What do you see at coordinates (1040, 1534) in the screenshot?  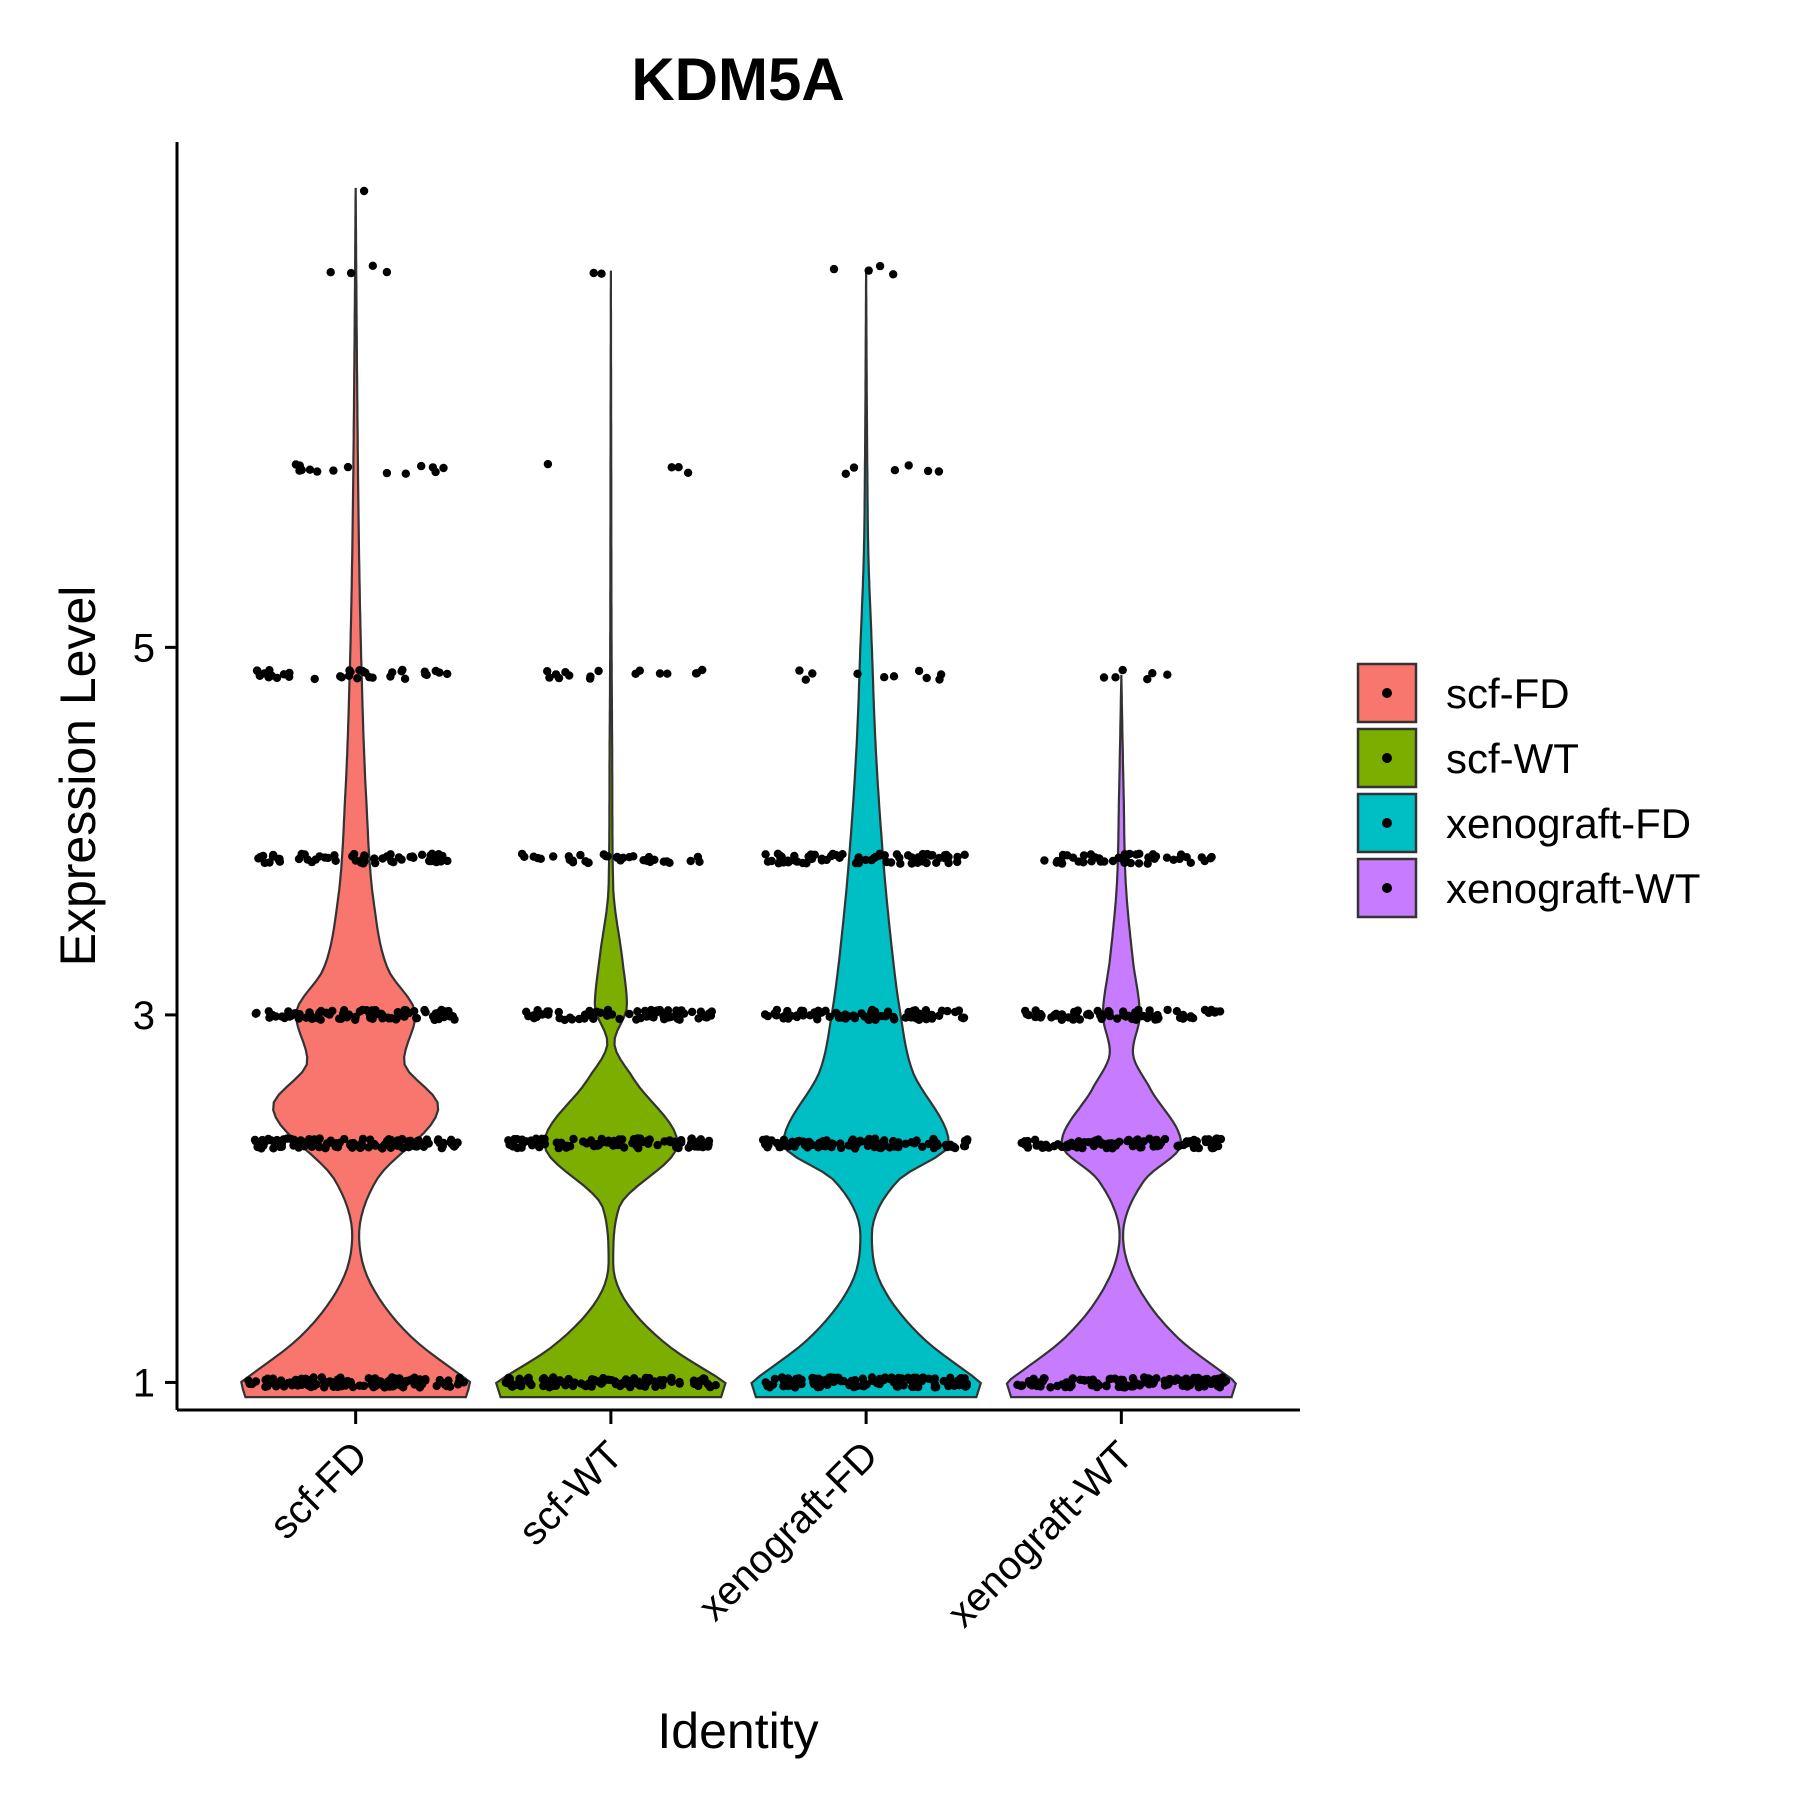 I see `x-tick-label: xenograft-WT` at bounding box center [1040, 1534].